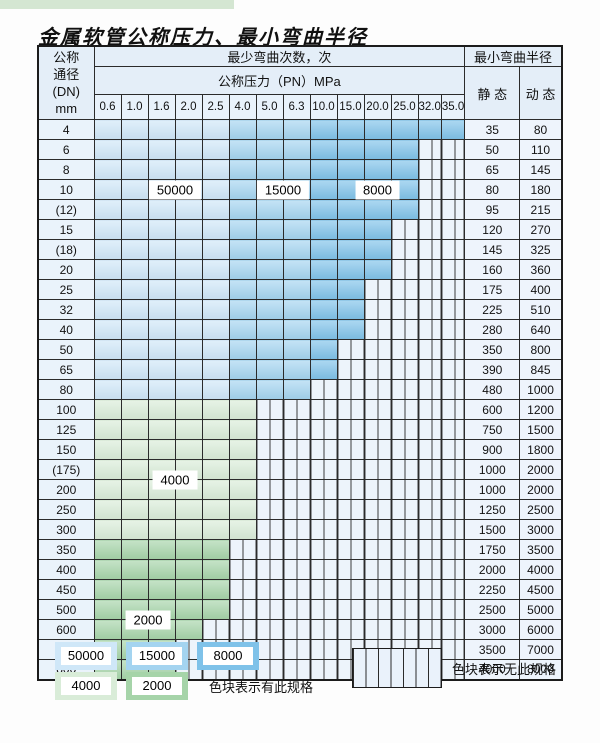 The height and width of the screenshot is (743, 600). Describe the element at coordinates (269, 107) in the screenshot. I see `pressure-col-header: 5.0` at that location.